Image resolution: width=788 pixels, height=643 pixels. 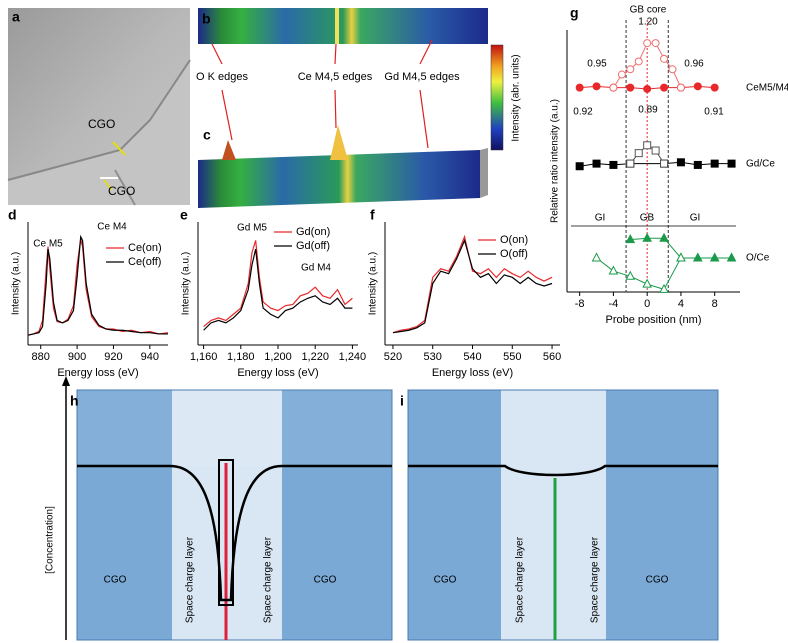 What do you see at coordinates (600, 218) in the screenshot?
I see `annotation: GI` at bounding box center [600, 218].